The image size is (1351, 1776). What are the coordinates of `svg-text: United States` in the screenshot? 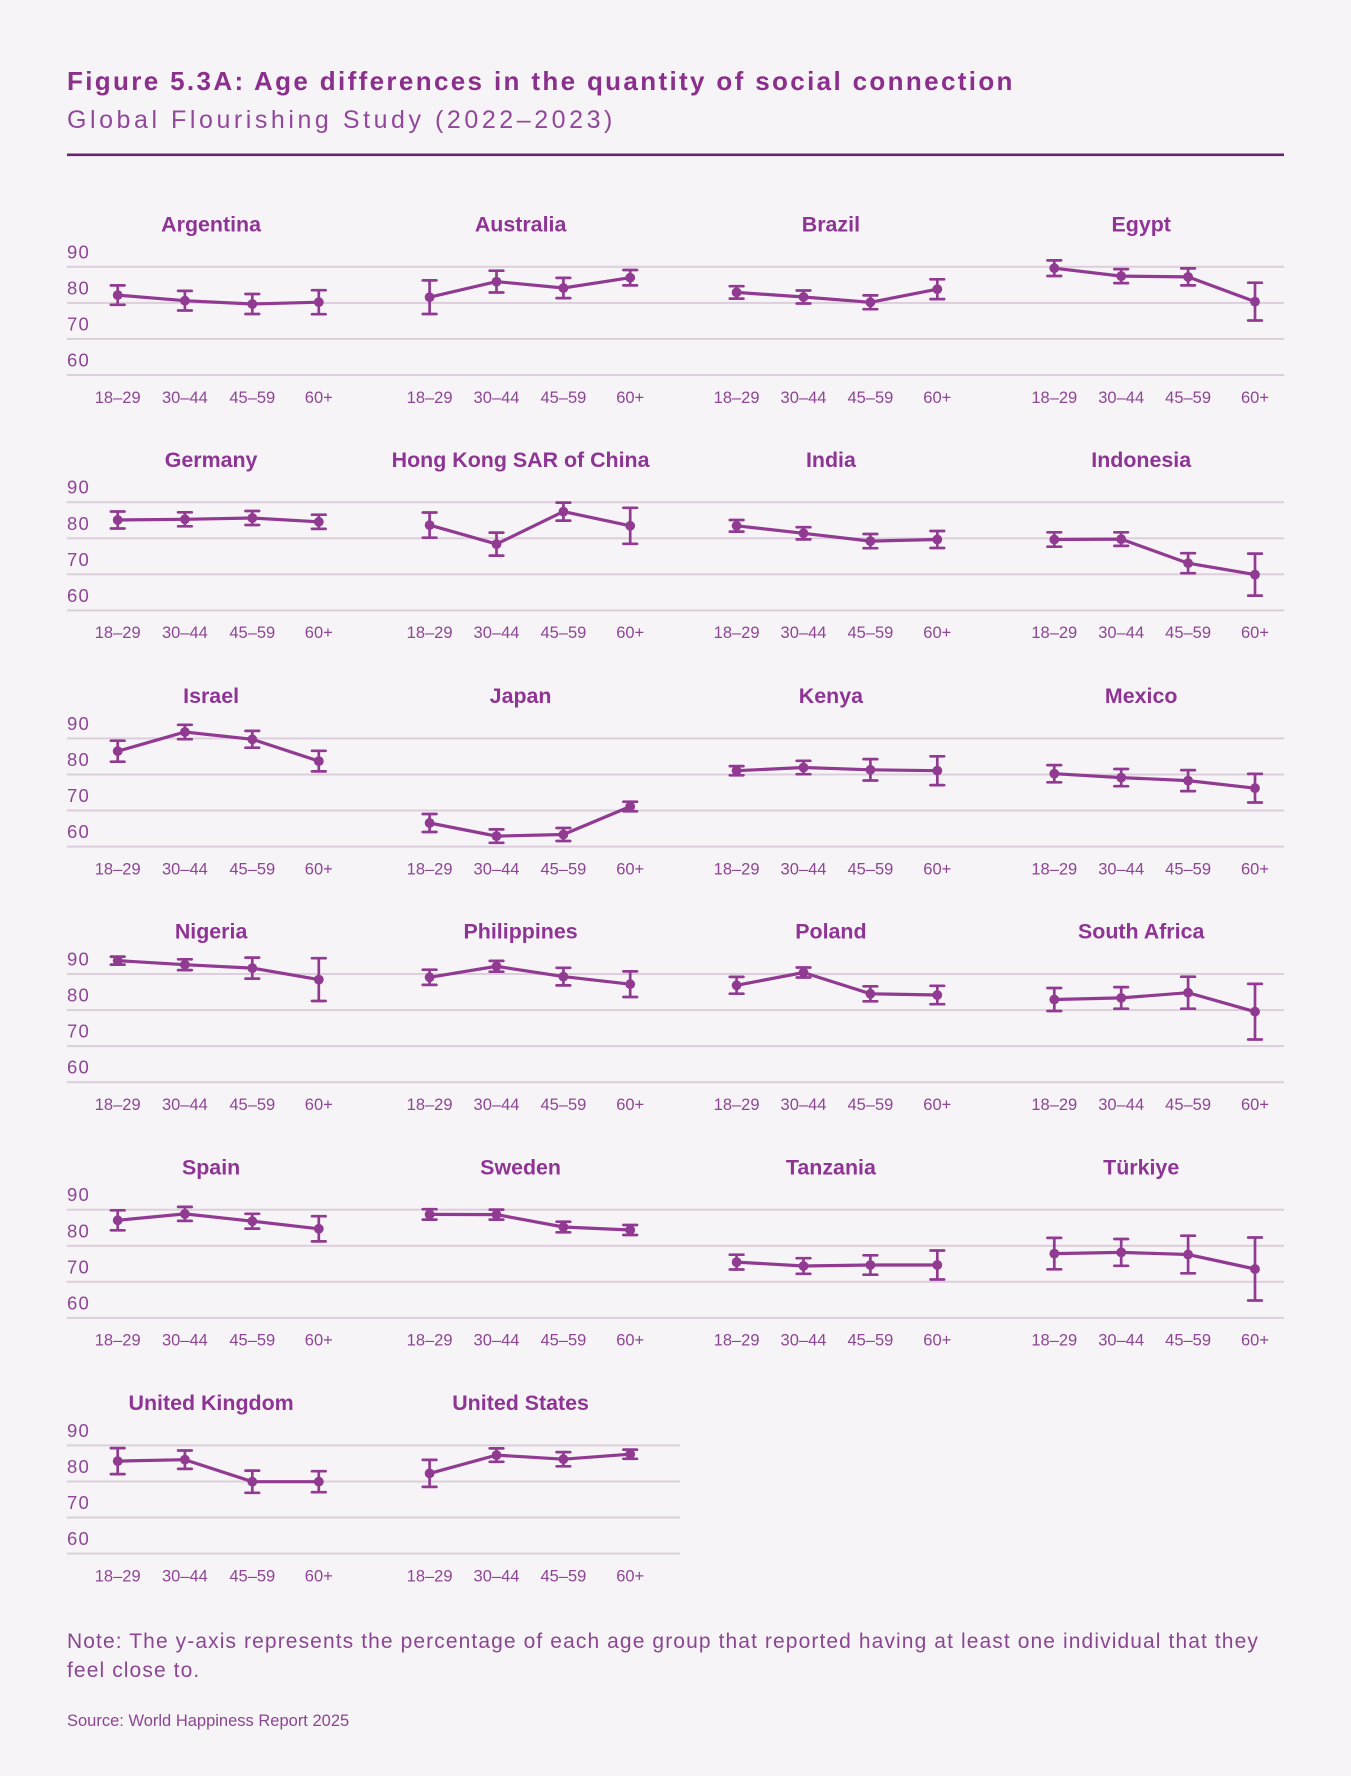 It's located at (520, 1403).